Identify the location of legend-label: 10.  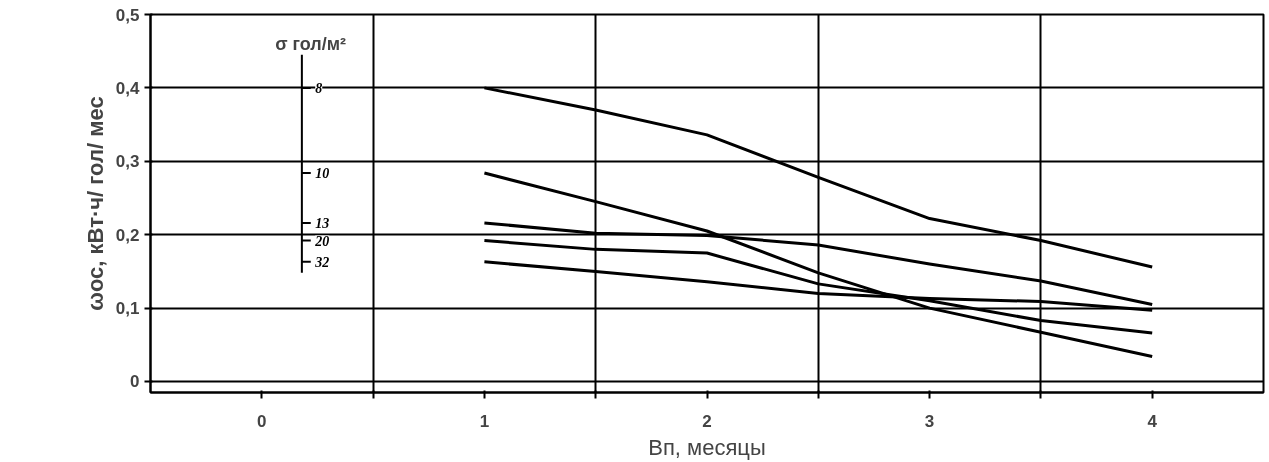
(322, 174).